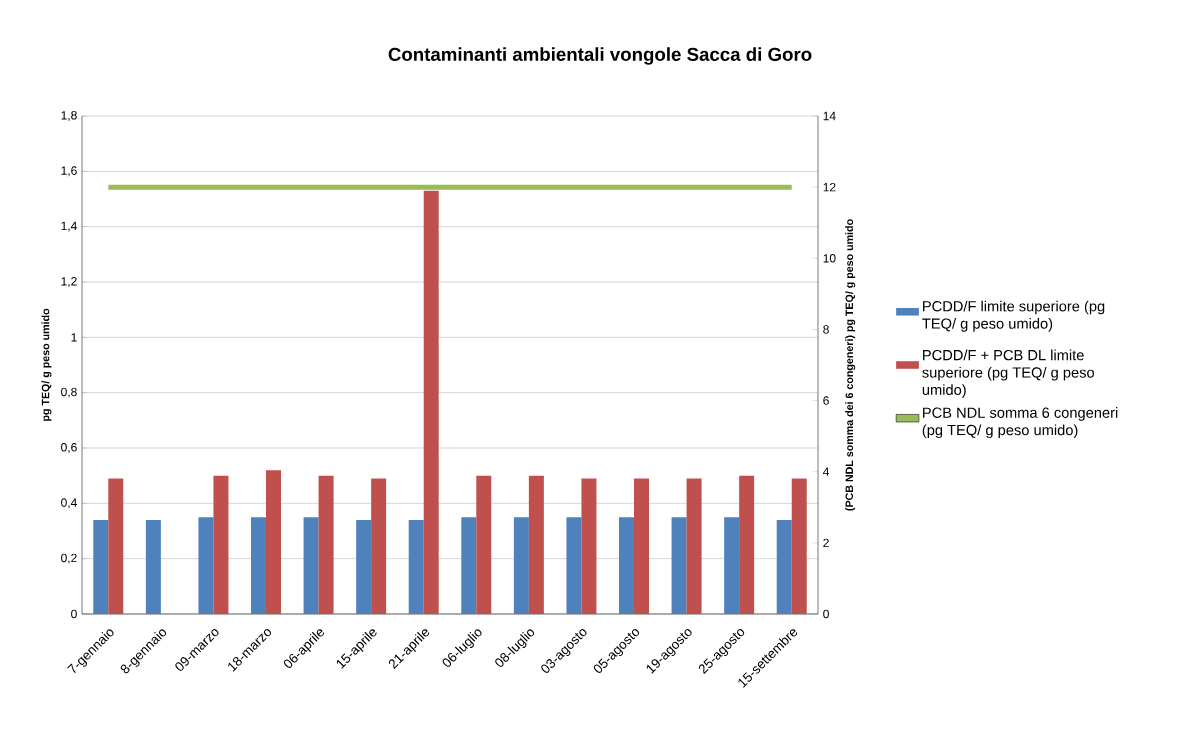  Describe the element at coordinates (1008, 373) in the screenshot. I see `legend-label: PCDD/F + PCB DL limite superiore (pg TEQ/ g peso umido)` at that location.